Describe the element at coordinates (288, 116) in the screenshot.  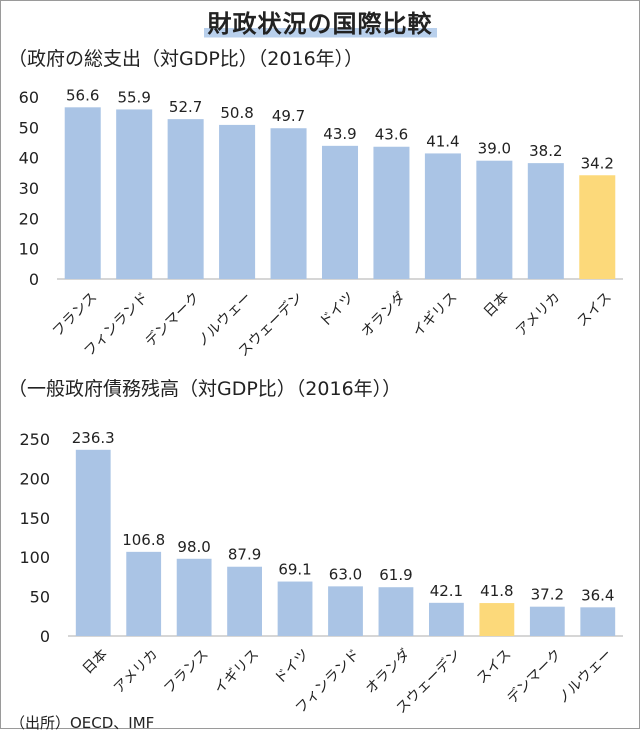
I see `data-label: 49.7` at that location.